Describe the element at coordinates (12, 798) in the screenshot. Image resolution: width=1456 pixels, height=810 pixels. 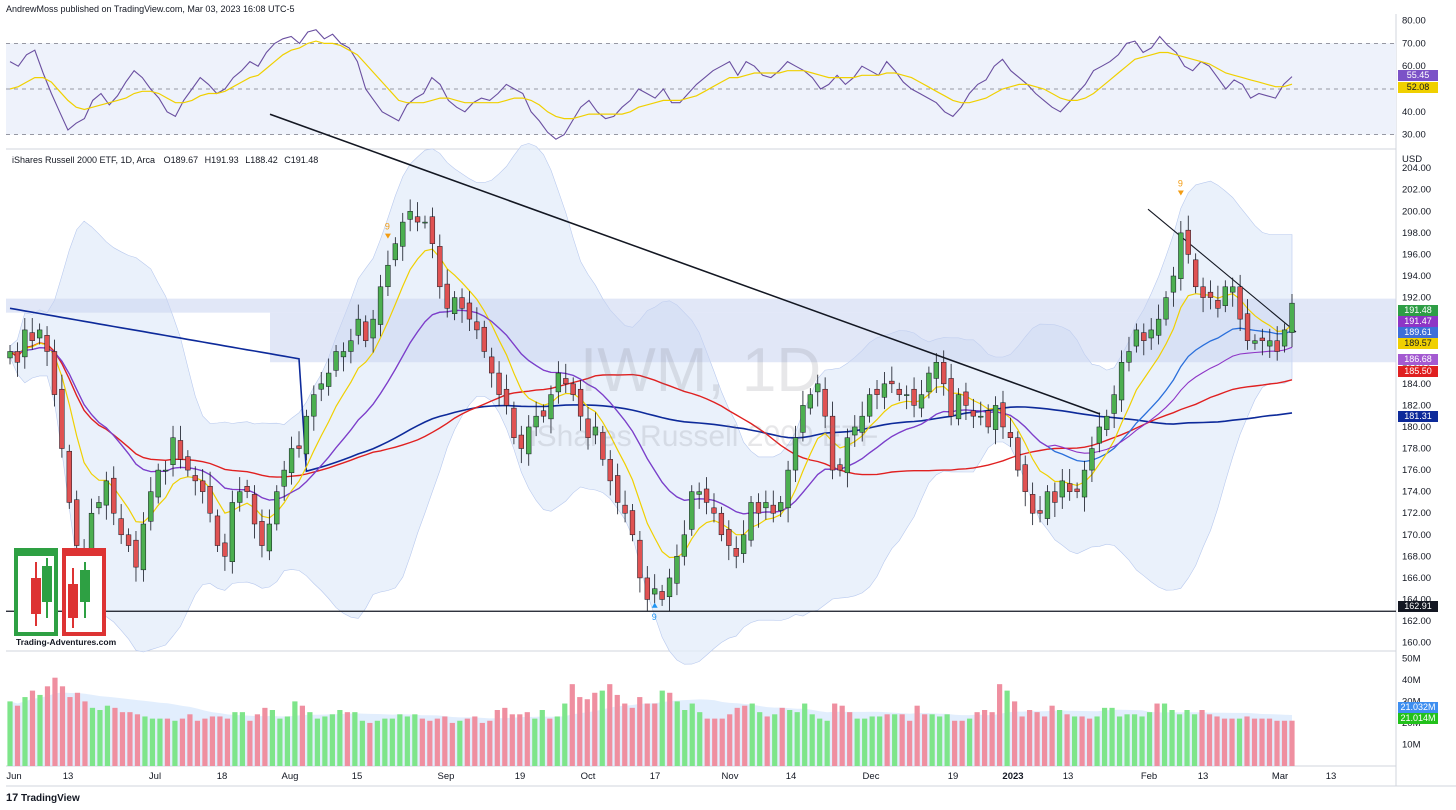
I see `tradingview-logo-icon: 17` at that location.